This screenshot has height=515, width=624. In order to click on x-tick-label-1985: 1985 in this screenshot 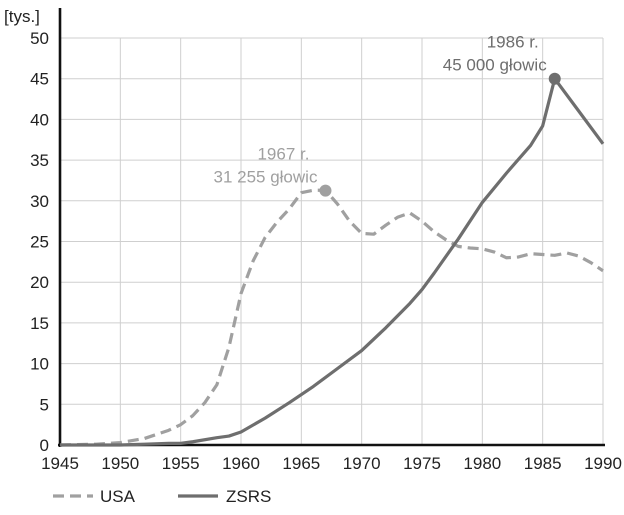, I will do `click(543, 463)`.